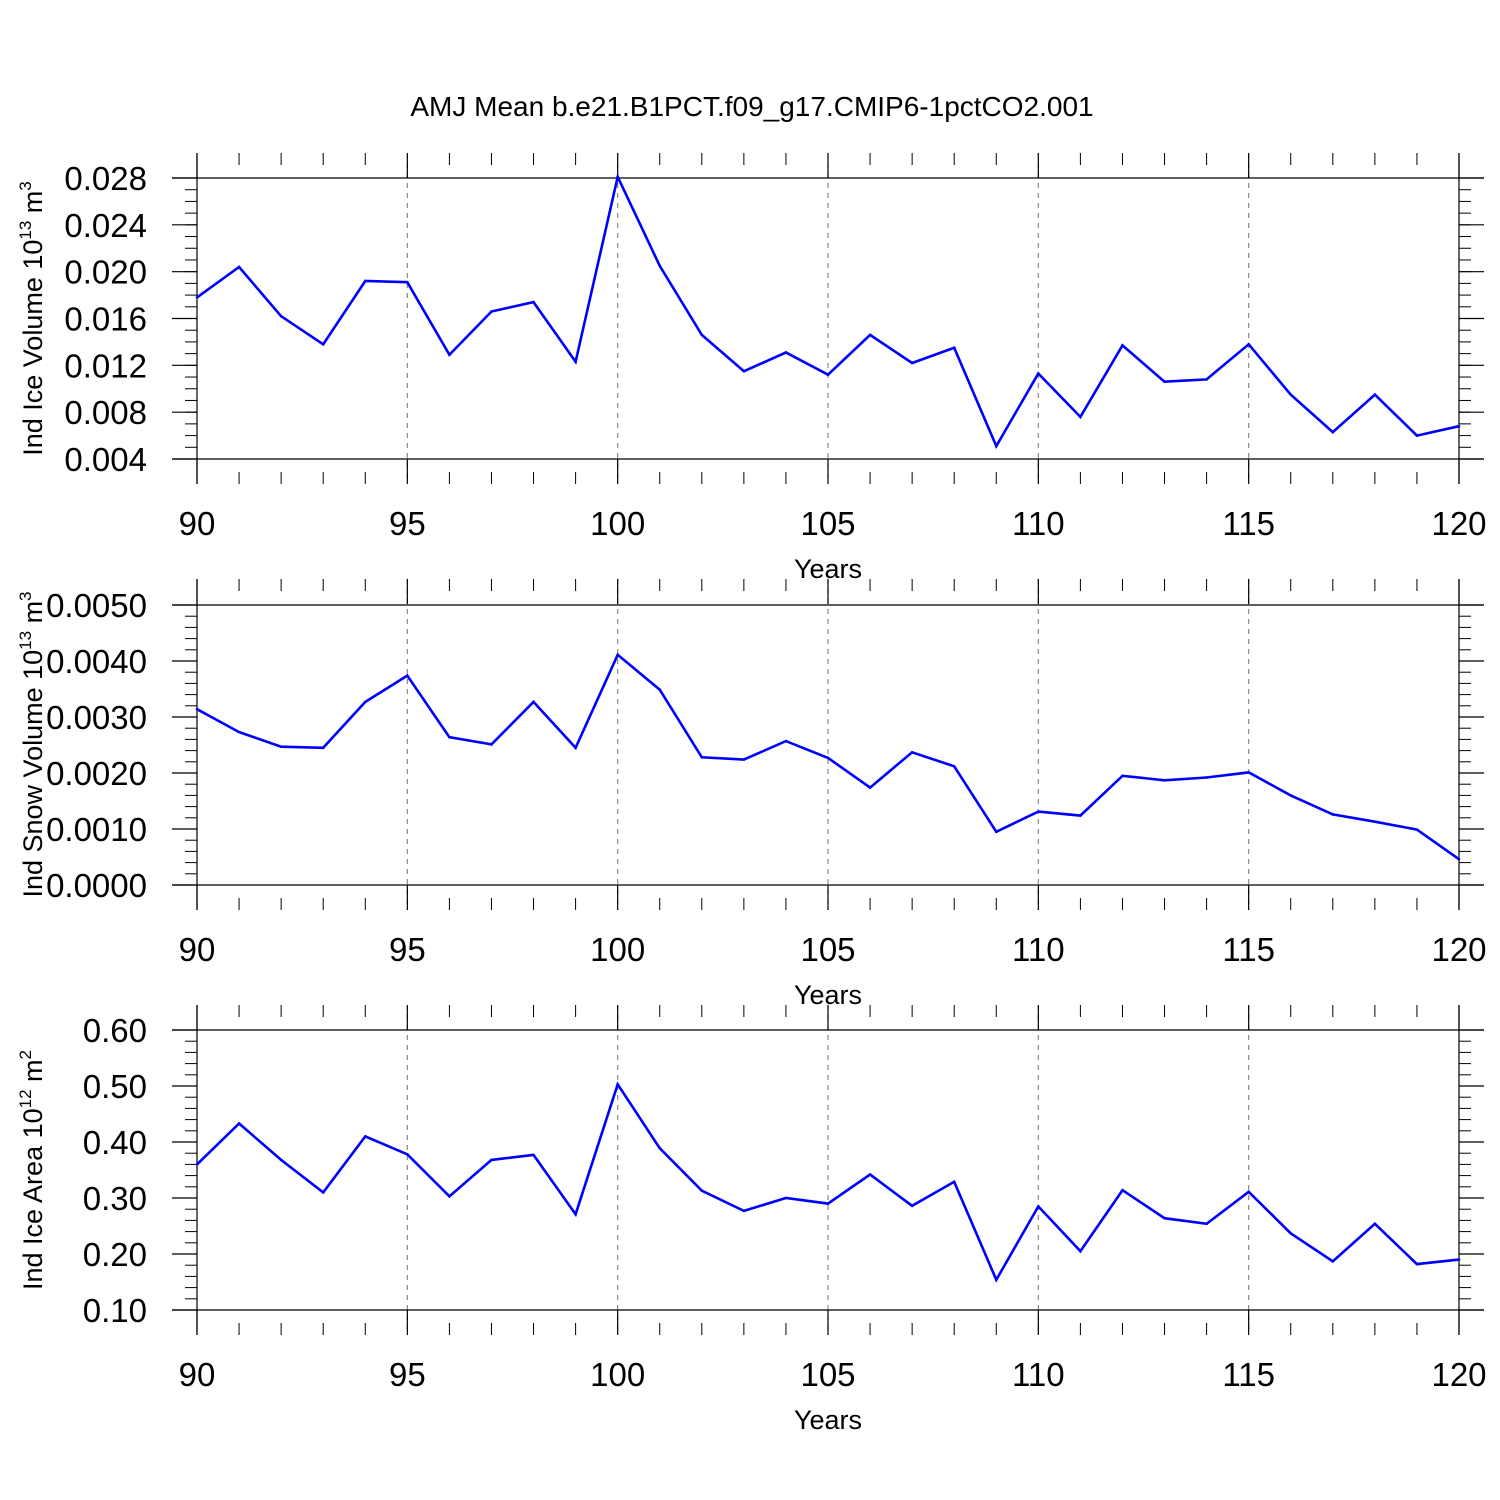 The image size is (1500, 1500). Describe the element at coordinates (96, 885) in the screenshot. I see `y-tick-label: 0.0000` at that location.